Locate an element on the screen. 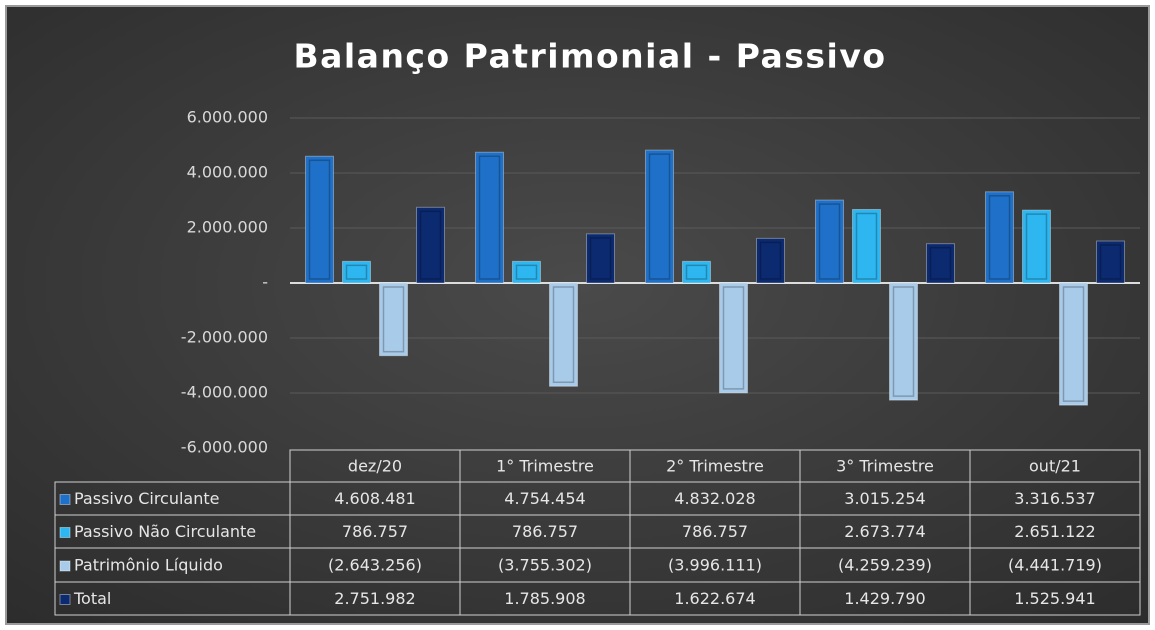  data-label: 2.651.122 is located at coordinates (1054, 531).